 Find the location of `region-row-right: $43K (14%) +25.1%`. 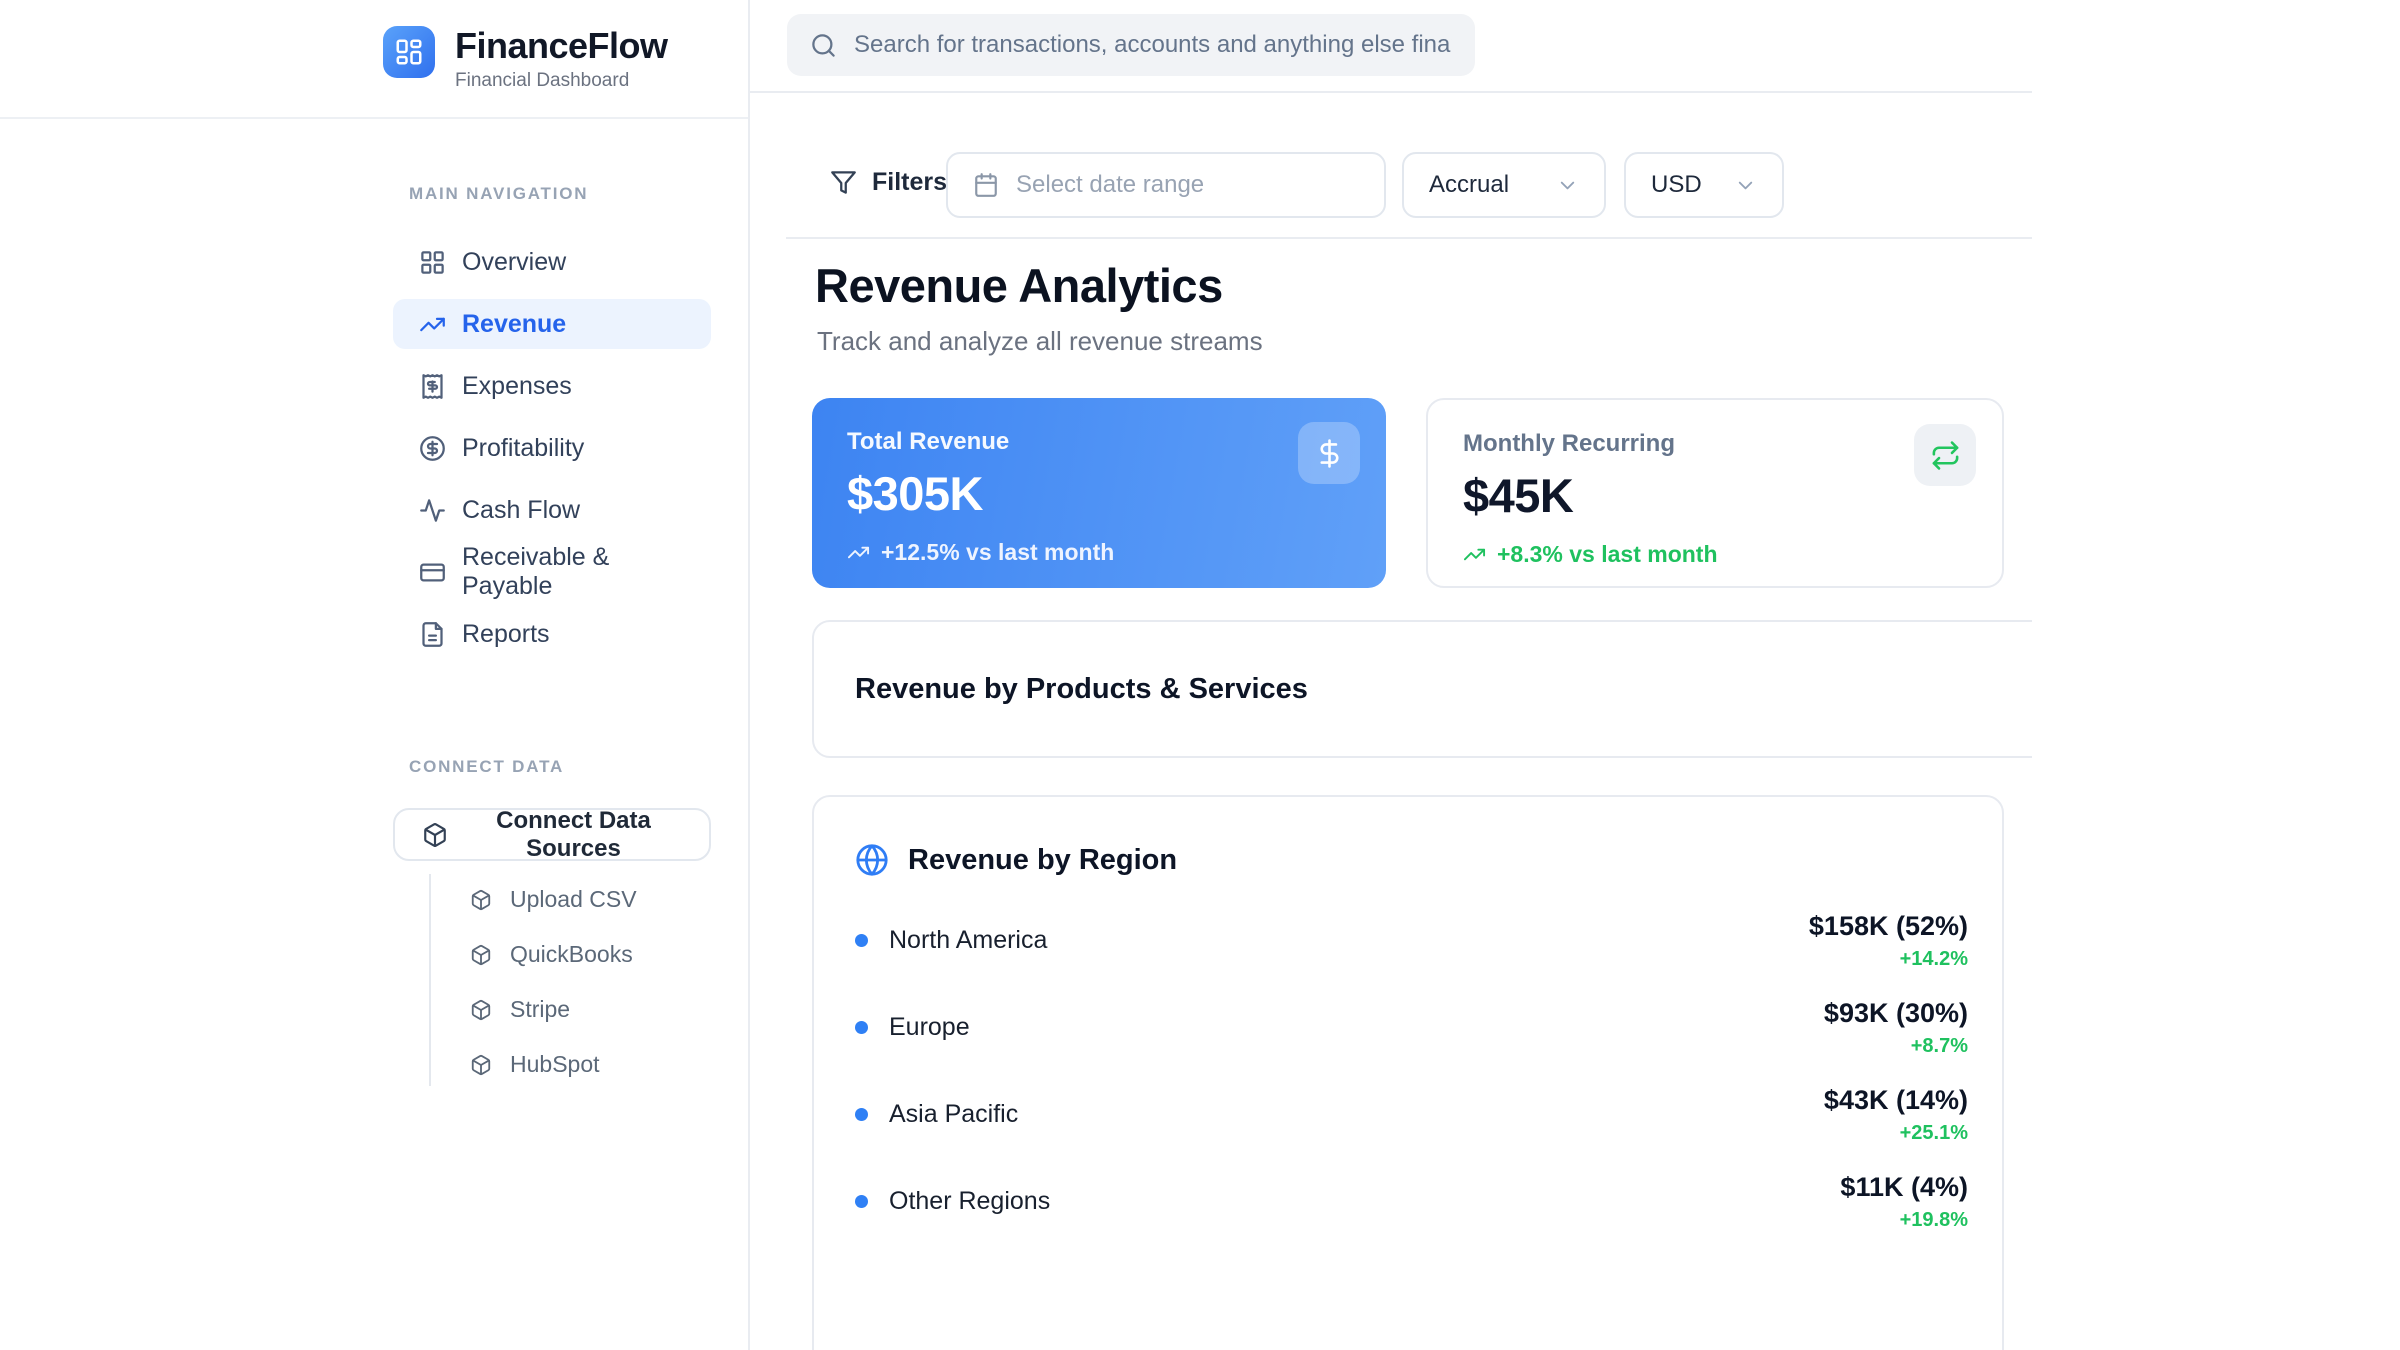

region-row-right: $43K (14%) +25.1% is located at coordinates (1896, 1115).